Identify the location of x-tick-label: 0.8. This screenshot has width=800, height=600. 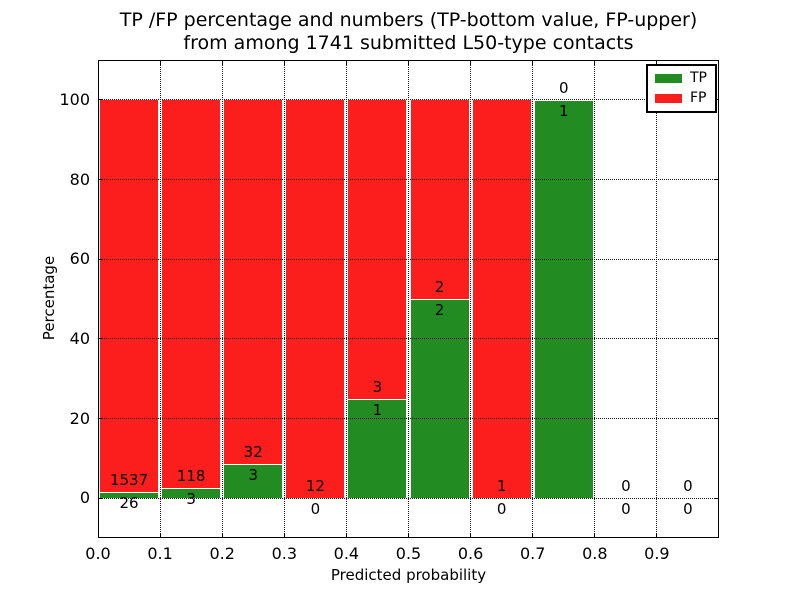
(595, 553).